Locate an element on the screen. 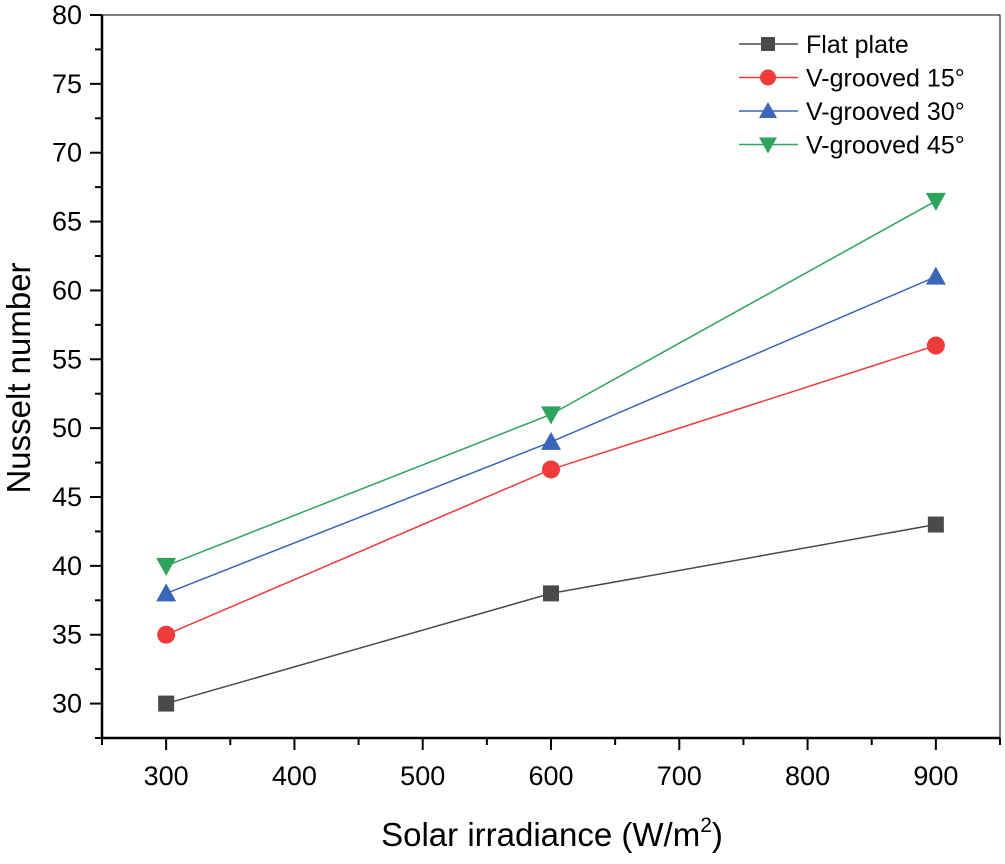  legend-label: V-grooved 30° is located at coordinates (885, 112).